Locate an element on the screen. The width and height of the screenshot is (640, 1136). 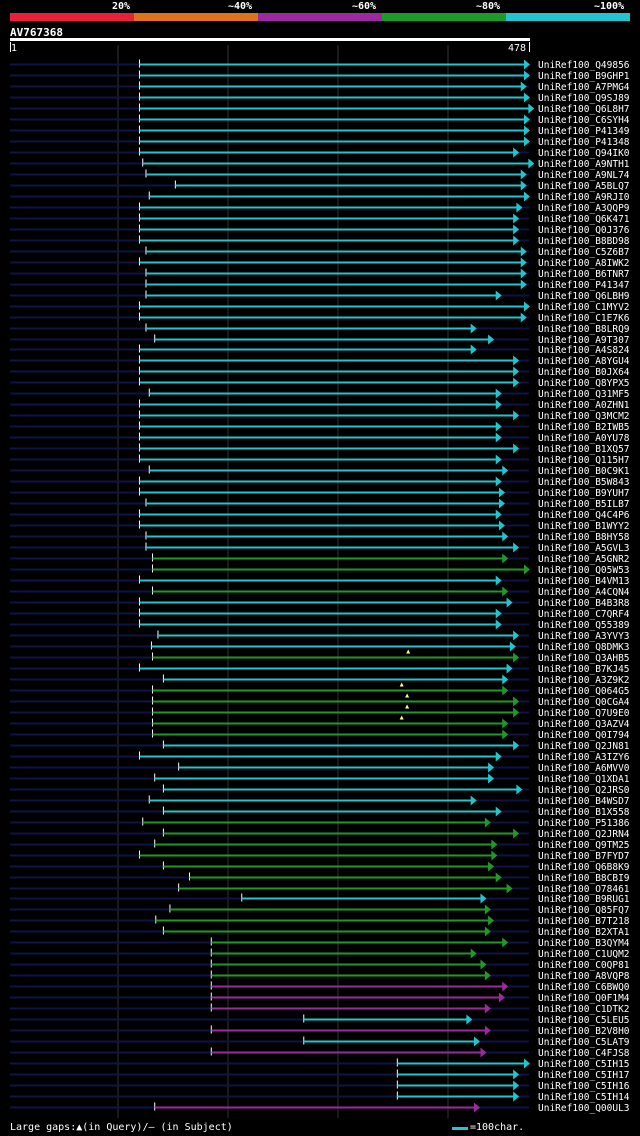
hit-row: UniRef100_Q6K471 is located at coordinates (320, 219).